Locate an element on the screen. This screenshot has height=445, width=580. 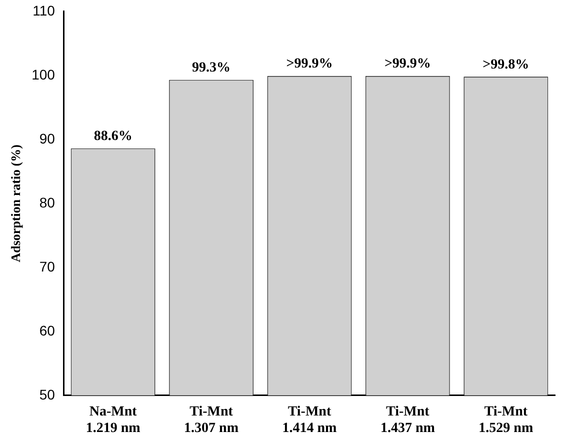
y-tick-label: 110 is located at coordinates (44, 10).